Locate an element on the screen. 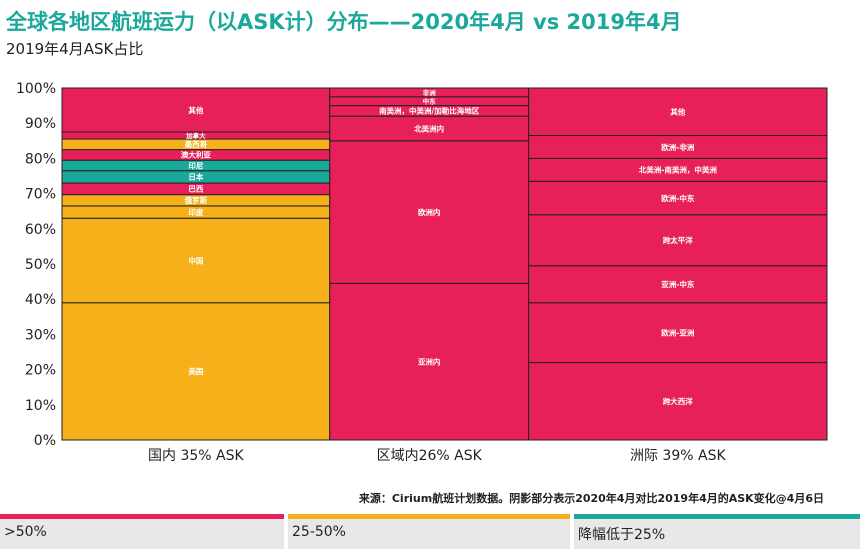 This screenshot has height=549, width=860. segment-0-美国 is located at coordinates (196, 371).